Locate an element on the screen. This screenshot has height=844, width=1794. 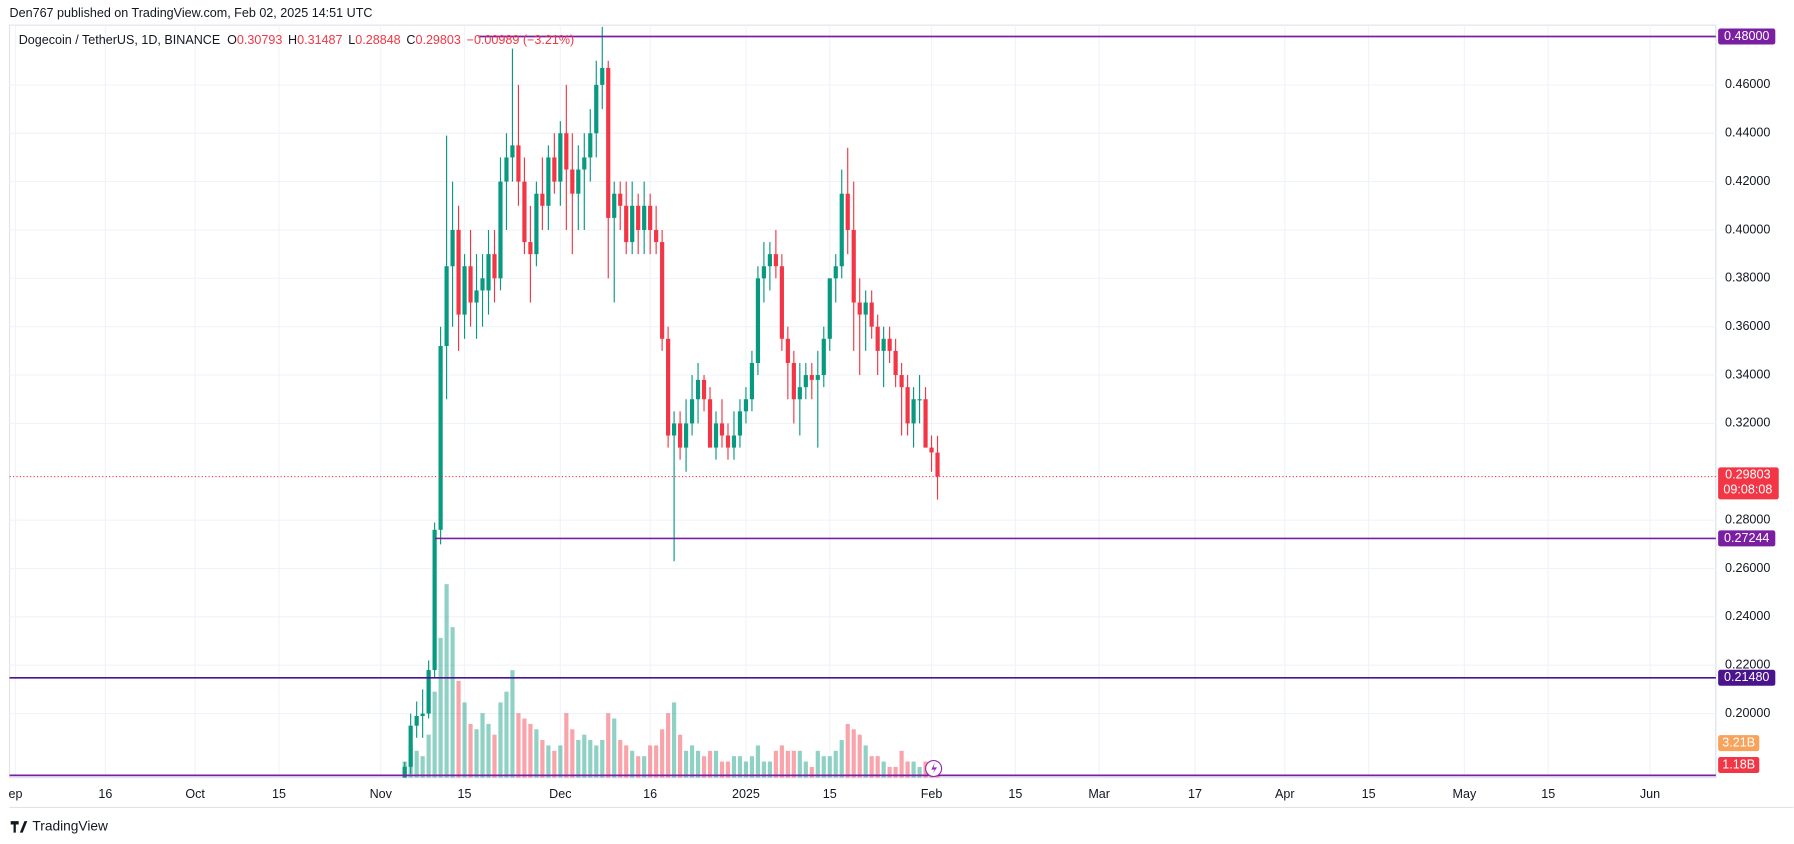
x-tick-label: Apr is located at coordinates (1285, 794).